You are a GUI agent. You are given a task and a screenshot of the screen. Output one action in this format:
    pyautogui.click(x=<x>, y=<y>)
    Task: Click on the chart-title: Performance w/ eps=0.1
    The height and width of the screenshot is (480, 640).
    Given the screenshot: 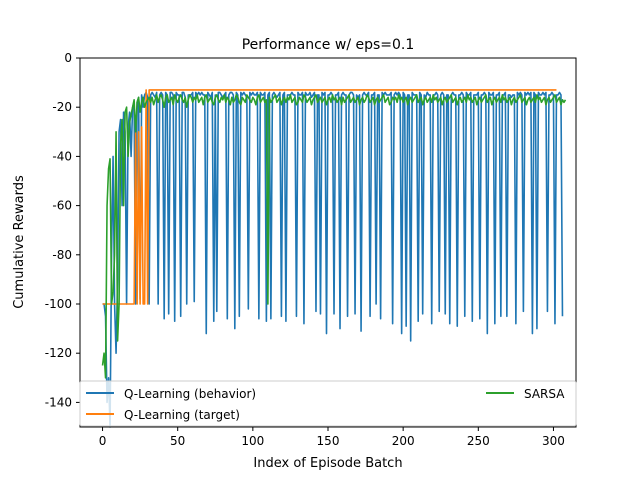 What is the action you would take?
    pyautogui.click(x=328, y=45)
    